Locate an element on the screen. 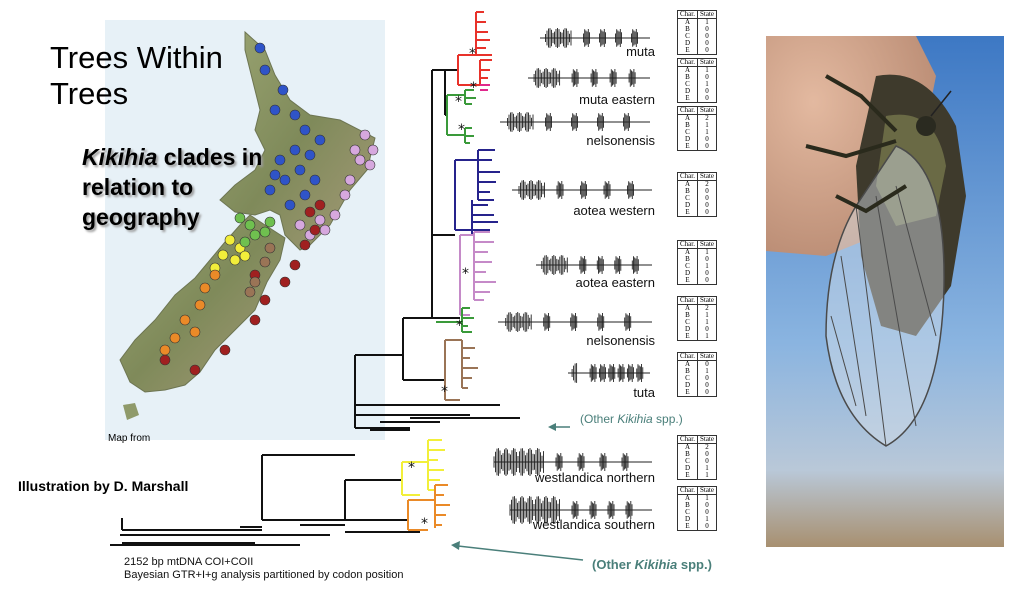 This screenshot has width=1024, height=593. illustration-credit: Illustration by D. Marshall is located at coordinates (103, 486).